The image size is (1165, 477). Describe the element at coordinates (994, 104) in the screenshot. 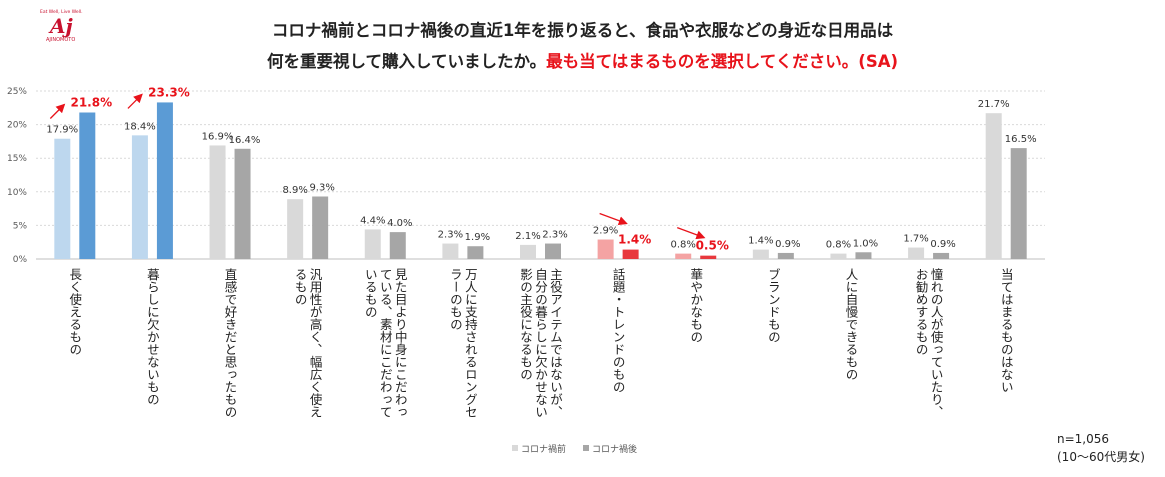

I see `data-label-pre: 21.7%` at that location.